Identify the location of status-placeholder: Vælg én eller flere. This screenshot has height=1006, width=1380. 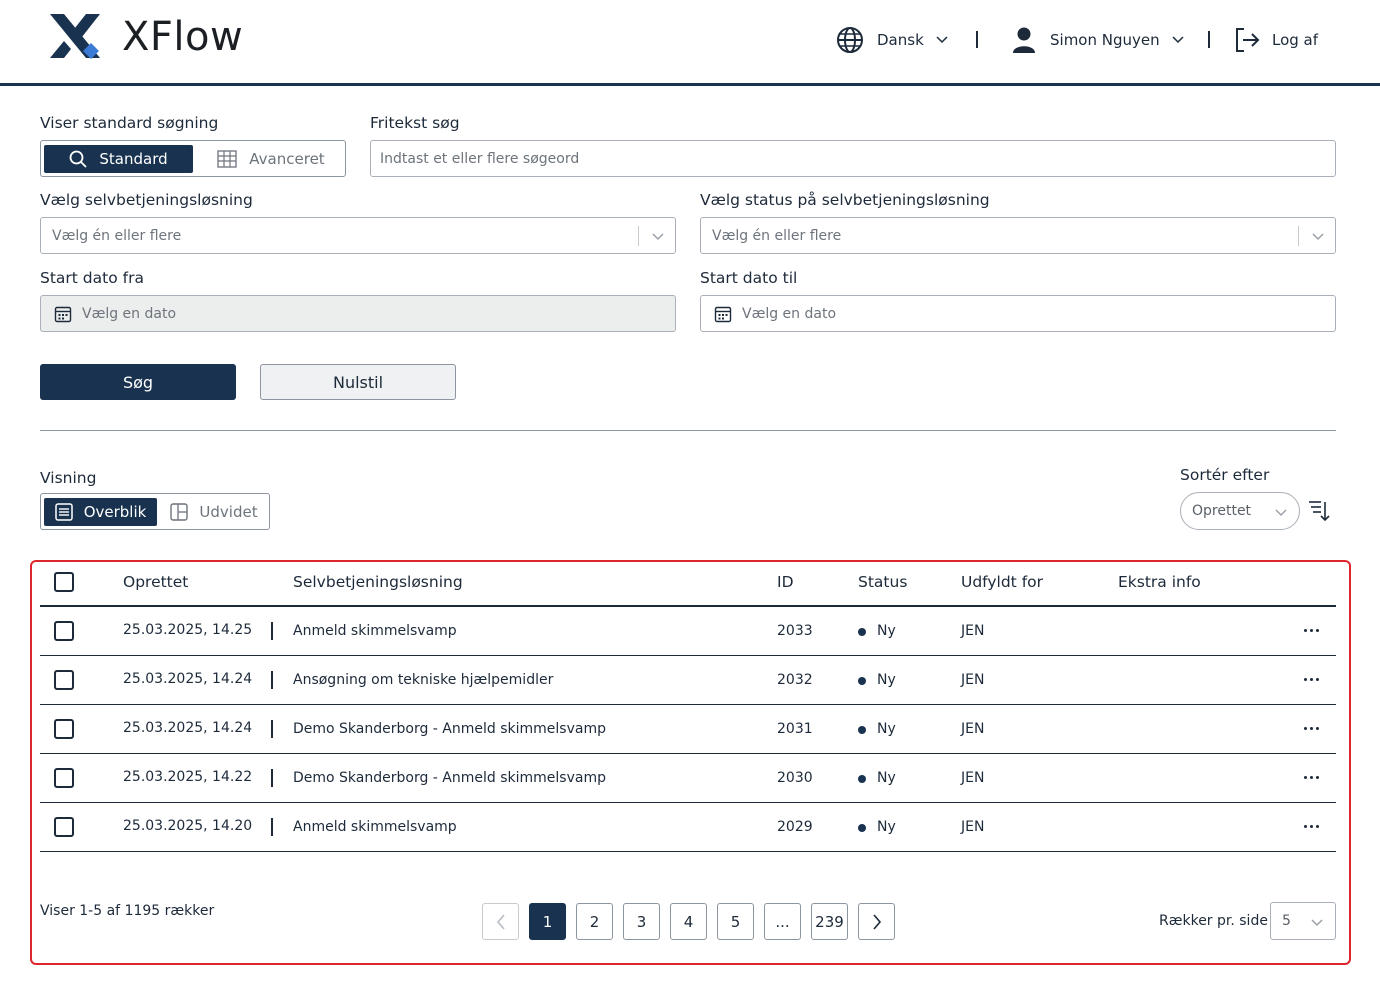
(777, 235).